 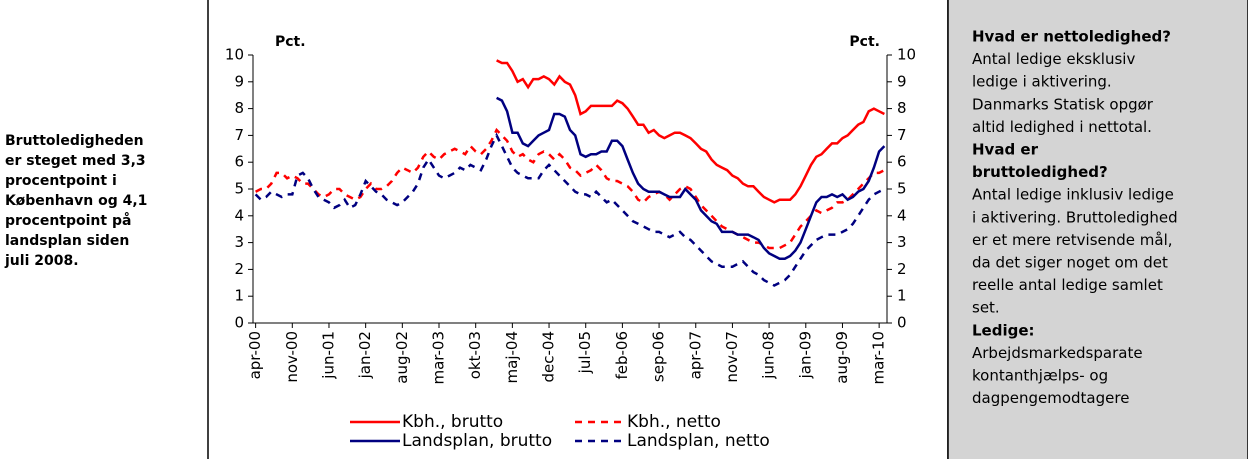 What do you see at coordinates (906, 55) in the screenshot?
I see `y2-tick-label: 10` at bounding box center [906, 55].